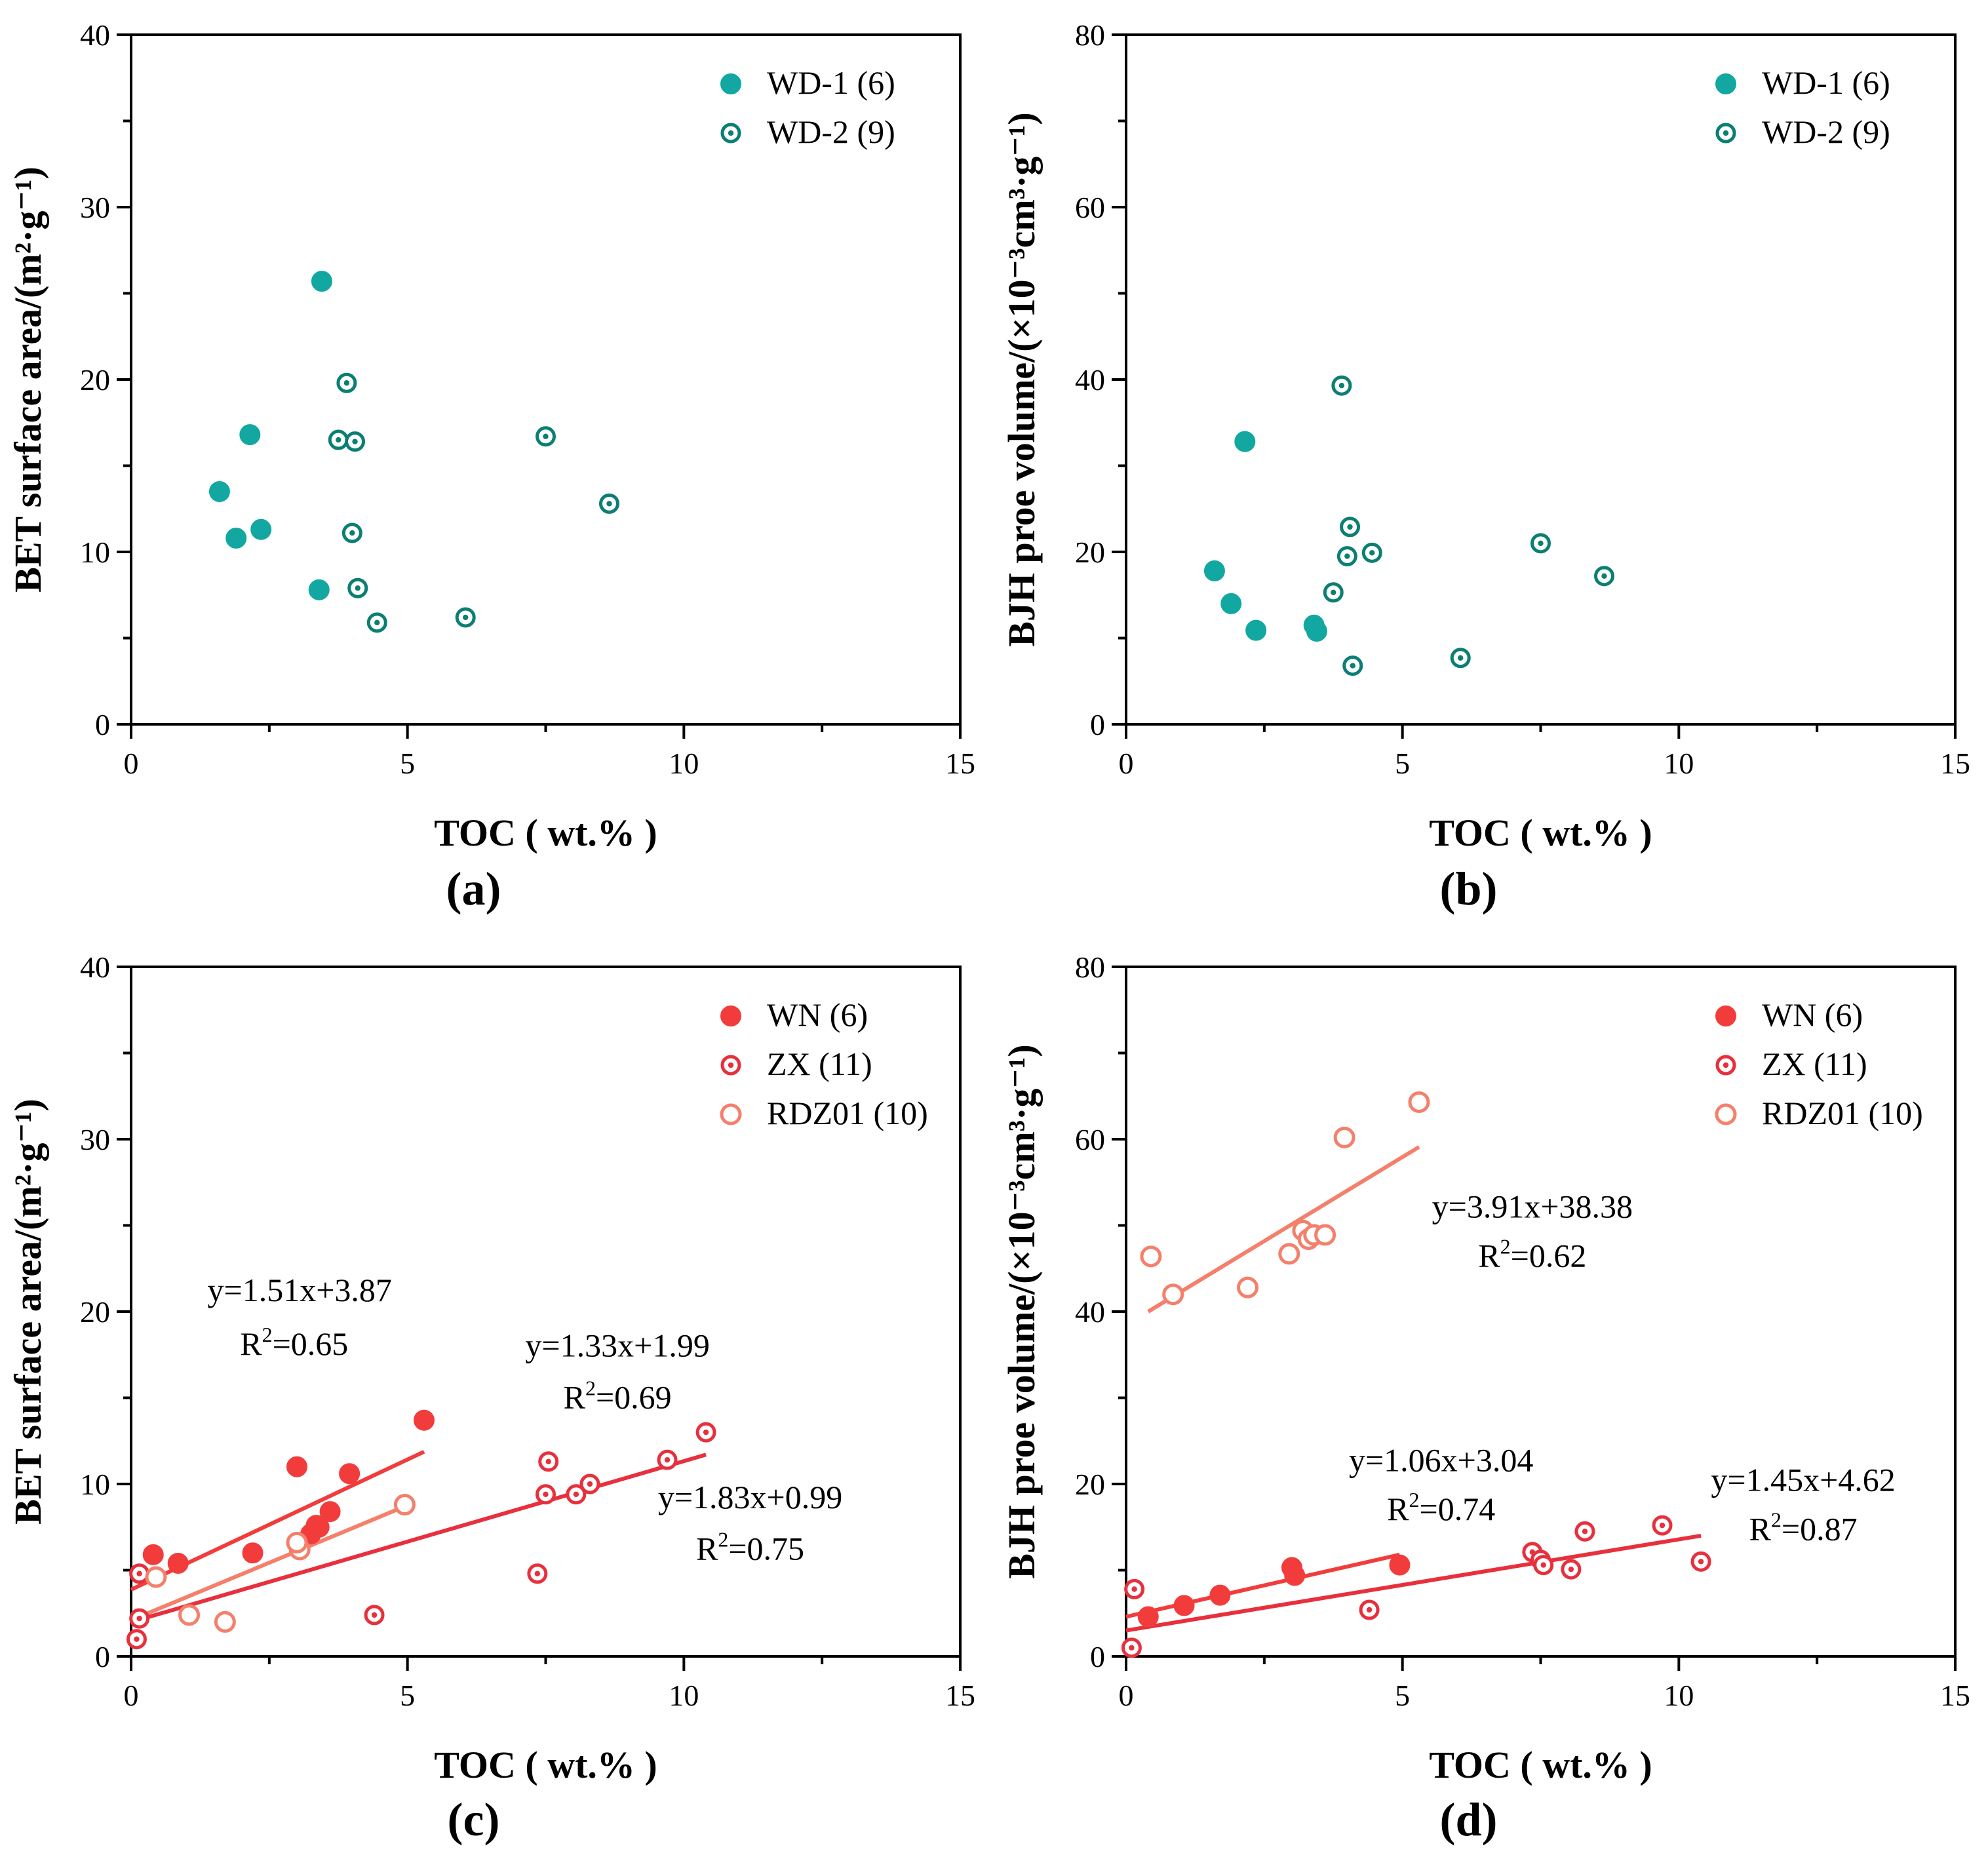 The width and height of the screenshot is (1988, 1874). I want to click on y-tick-label: 40, so click(1090, 380).